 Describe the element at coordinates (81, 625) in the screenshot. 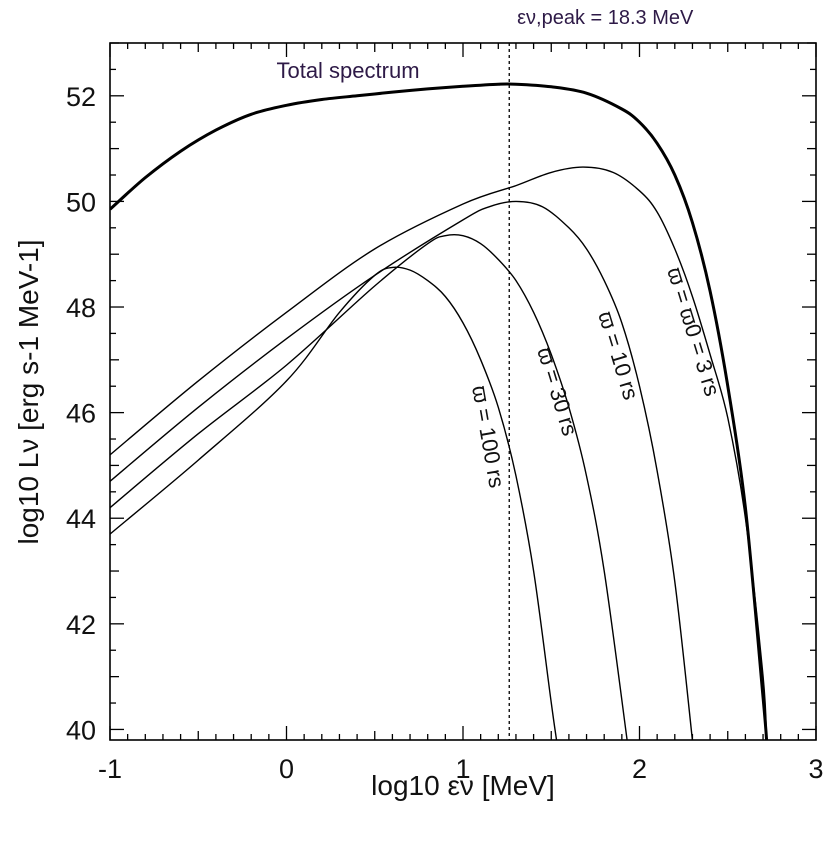

I see `y-tick-label: 42` at that location.